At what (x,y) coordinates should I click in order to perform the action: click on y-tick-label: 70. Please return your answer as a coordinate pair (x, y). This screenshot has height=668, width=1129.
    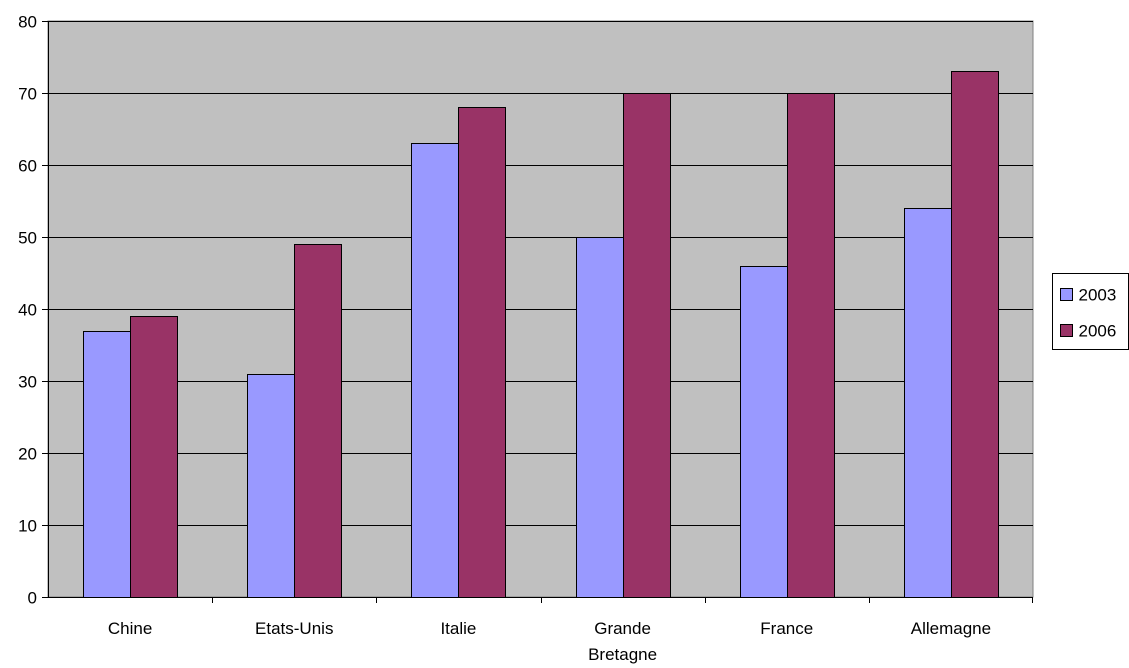
    Looking at the image, I should click on (27, 94).